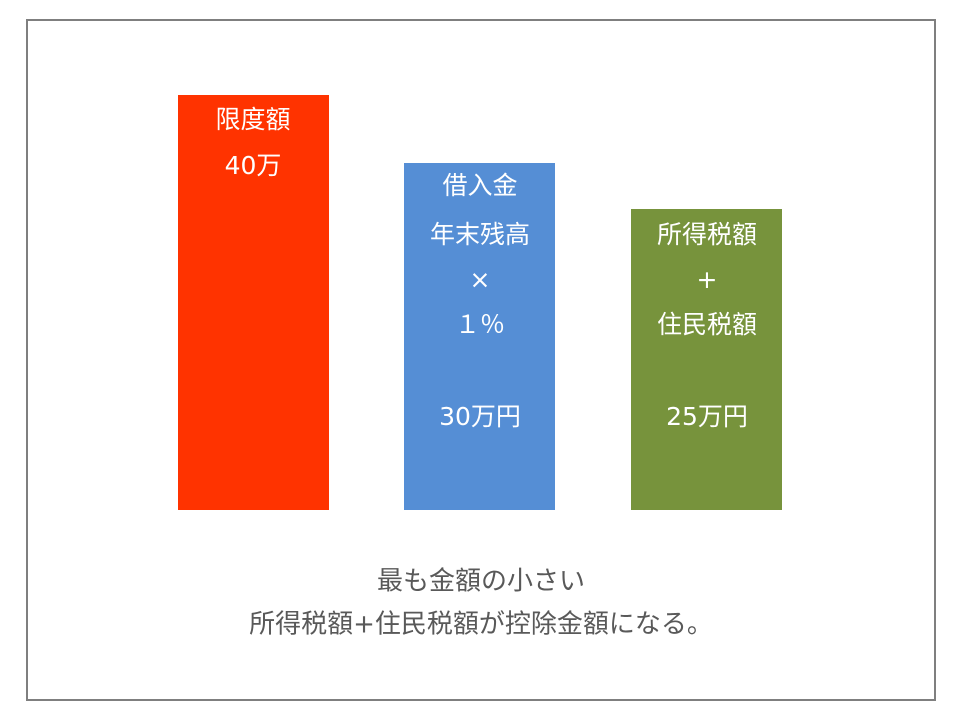  Describe the element at coordinates (253, 302) in the screenshot. I see `bar-limit` at that location.